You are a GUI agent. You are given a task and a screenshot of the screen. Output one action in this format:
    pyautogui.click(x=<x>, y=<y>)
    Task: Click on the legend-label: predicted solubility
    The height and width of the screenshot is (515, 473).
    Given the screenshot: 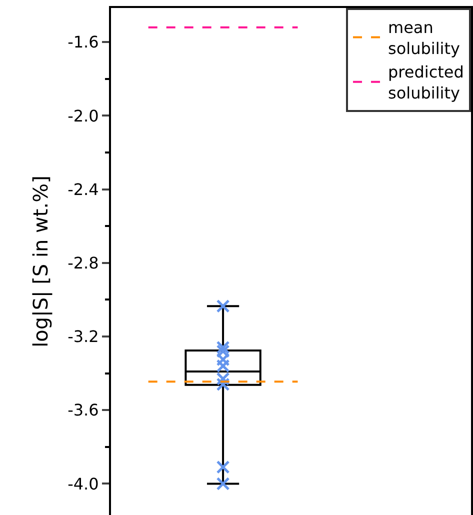 What is the action you would take?
    pyautogui.click(x=426, y=82)
    